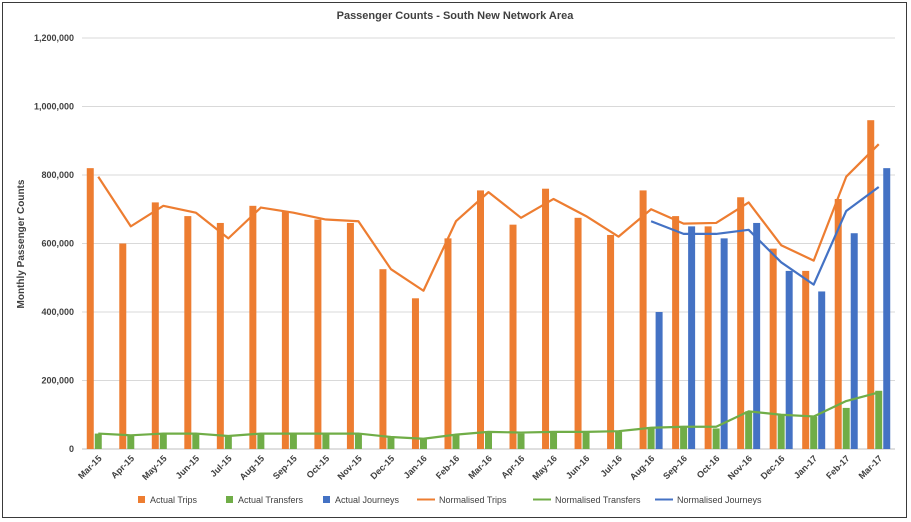 The height and width of the screenshot is (522, 911). What do you see at coordinates (642, 467) in the screenshot?
I see `x-tick-label: Aug-16` at bounding box center [642, 467].